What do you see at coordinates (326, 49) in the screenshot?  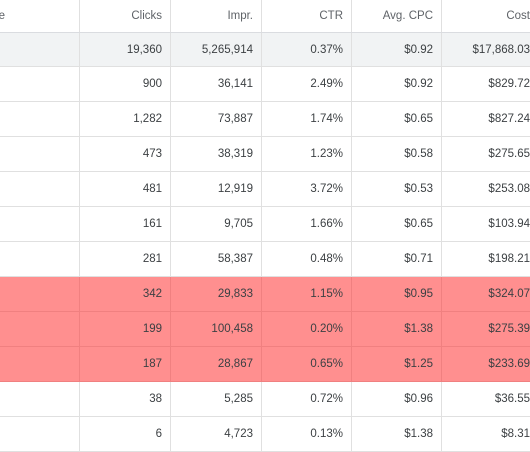 I see `total-ctr: 0.37%` at bounding box center [326, 49].